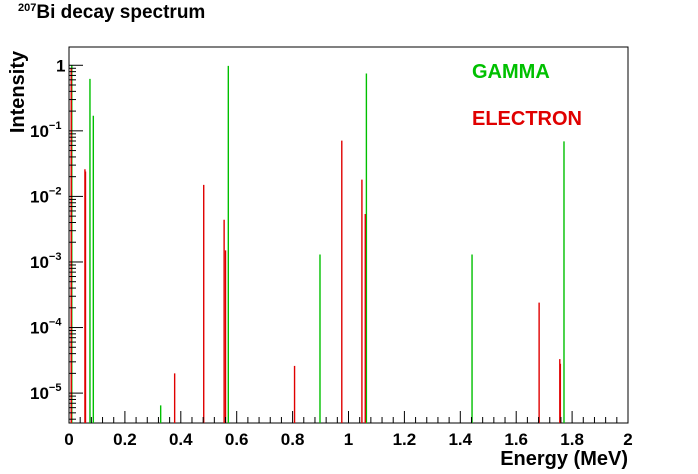 The image size is (698, 474). I want to click on y-tick-label: 10⁻¹, so click(45, 130).